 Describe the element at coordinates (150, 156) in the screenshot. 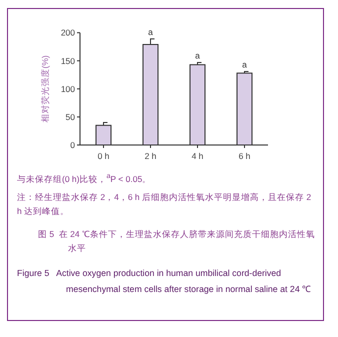

I see `x-tick-label: 2 h` at that location.